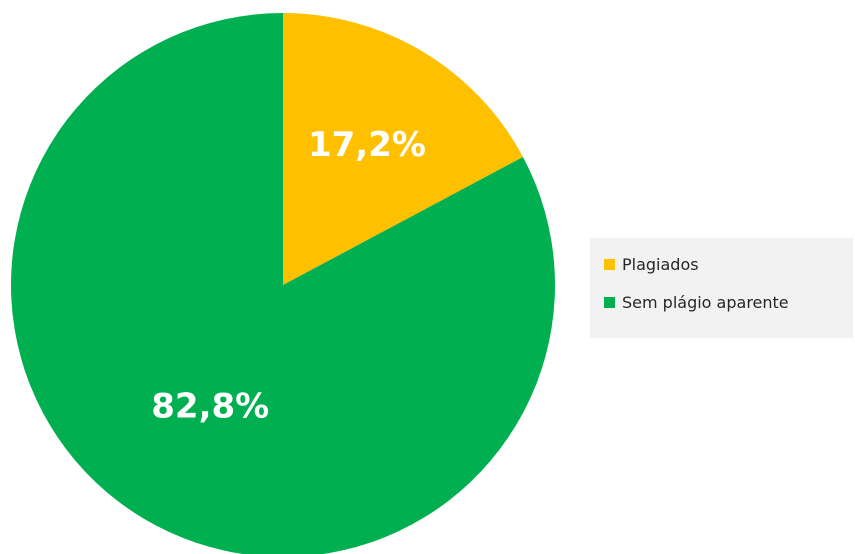 This screenshot has height=554, width=855. What do you see at coordinates (210, 406) in the screenshot?
I see `data-label-sem-plagio: 82,8%` at bounding box center [210, 406].